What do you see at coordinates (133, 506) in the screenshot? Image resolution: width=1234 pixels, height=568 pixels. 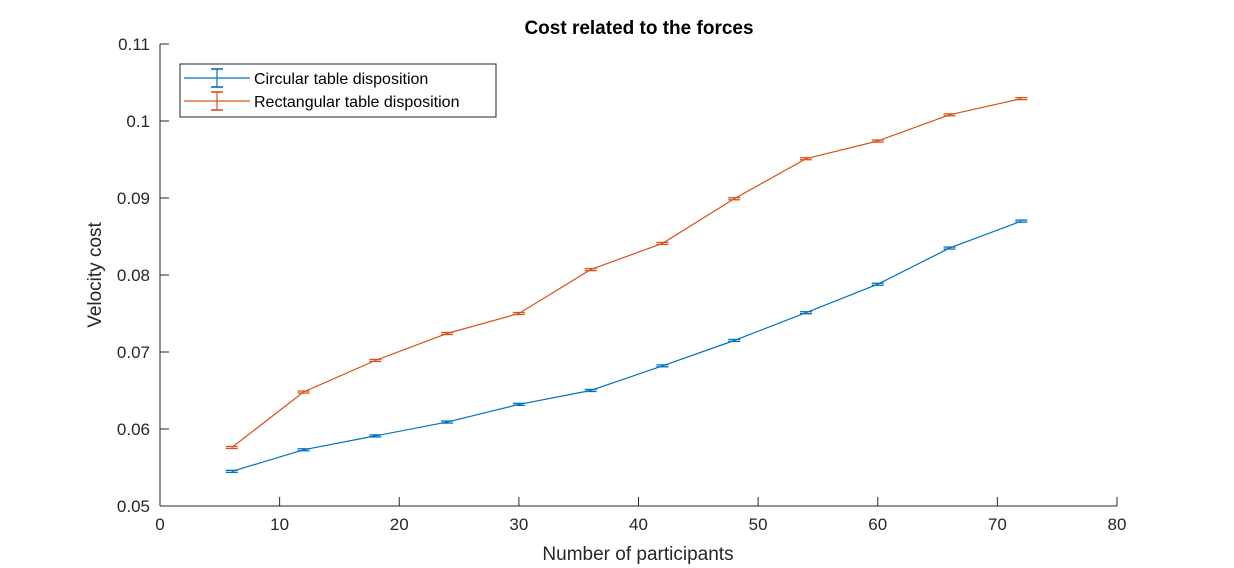 I see `y-tick-label: 0.05` at bounding box center [133, 506].